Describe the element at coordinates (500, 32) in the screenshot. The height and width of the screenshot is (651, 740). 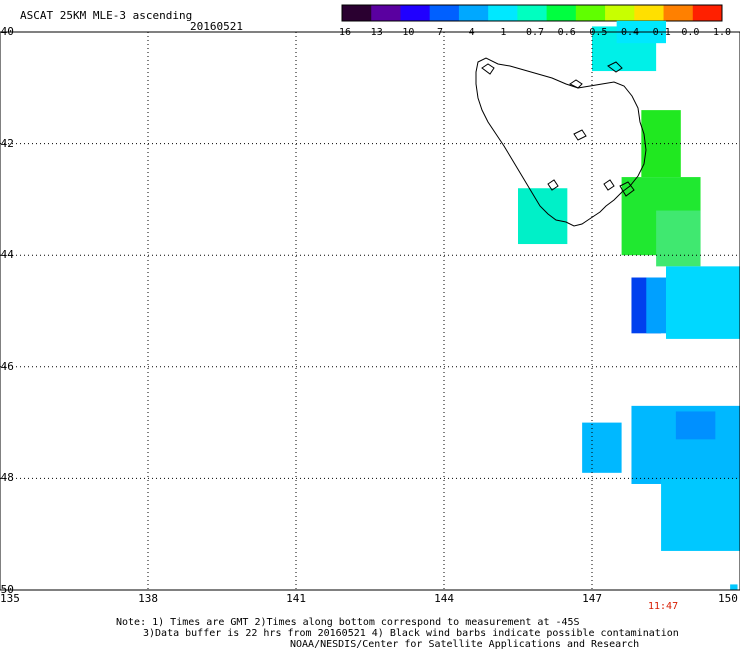
I see `colorbar-label: -1` at that location.